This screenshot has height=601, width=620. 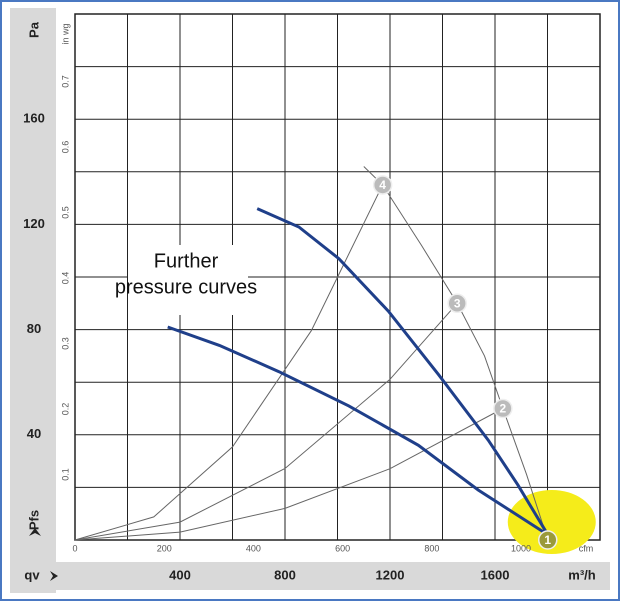 What do you see at coordinates (586, 548) in the screenshot?
I see `x2-unit: cfm` at bounding box center [586, 548].